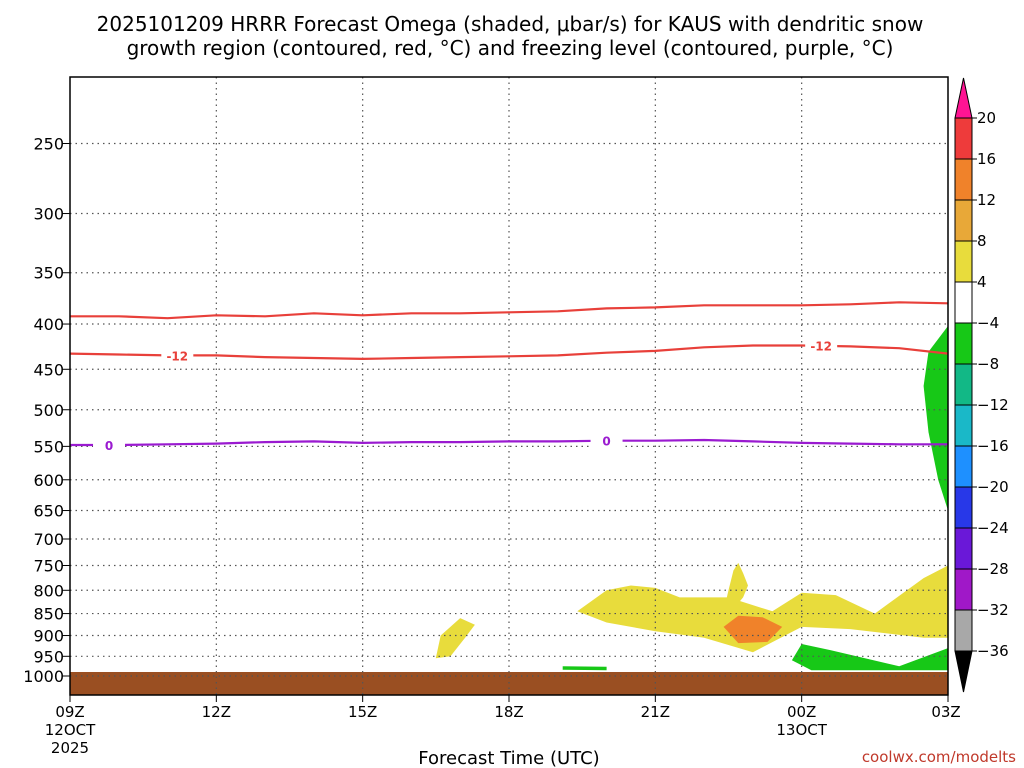 The height and width of the screenshot is (768, 1024). Describe the element at coordinates (988, 323) in the screenshot. I see `colorbar-label--4: −4` at that location.